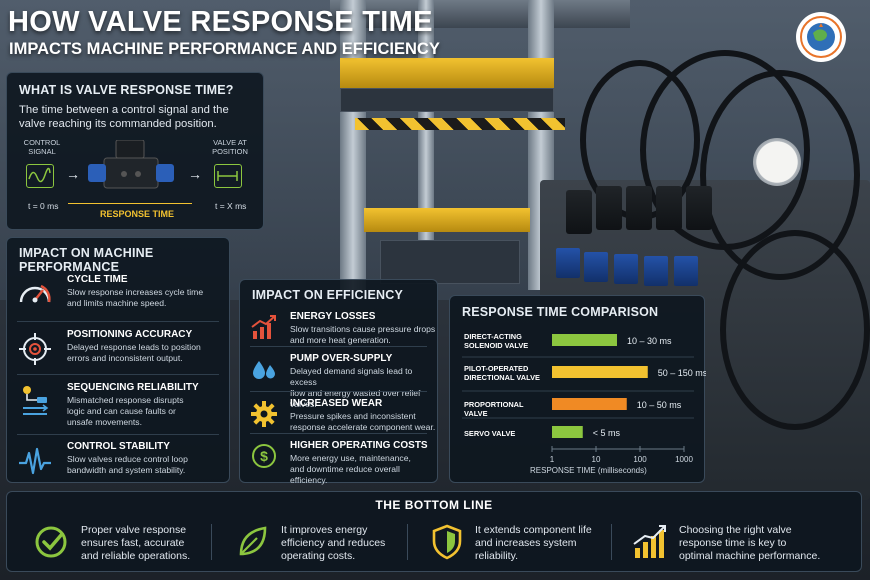 The image size is (870, 580). What do you see at coordinates (777, 162) in the screenshot?
I see `pressure-gauge` at bounding box center [777, 162].